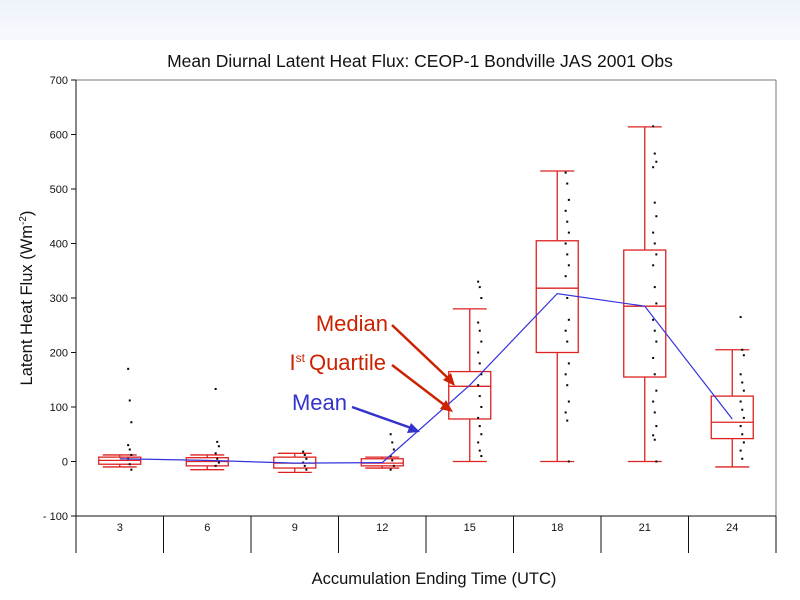  I want to click on x-tick-label: 3, so click(120, 528).